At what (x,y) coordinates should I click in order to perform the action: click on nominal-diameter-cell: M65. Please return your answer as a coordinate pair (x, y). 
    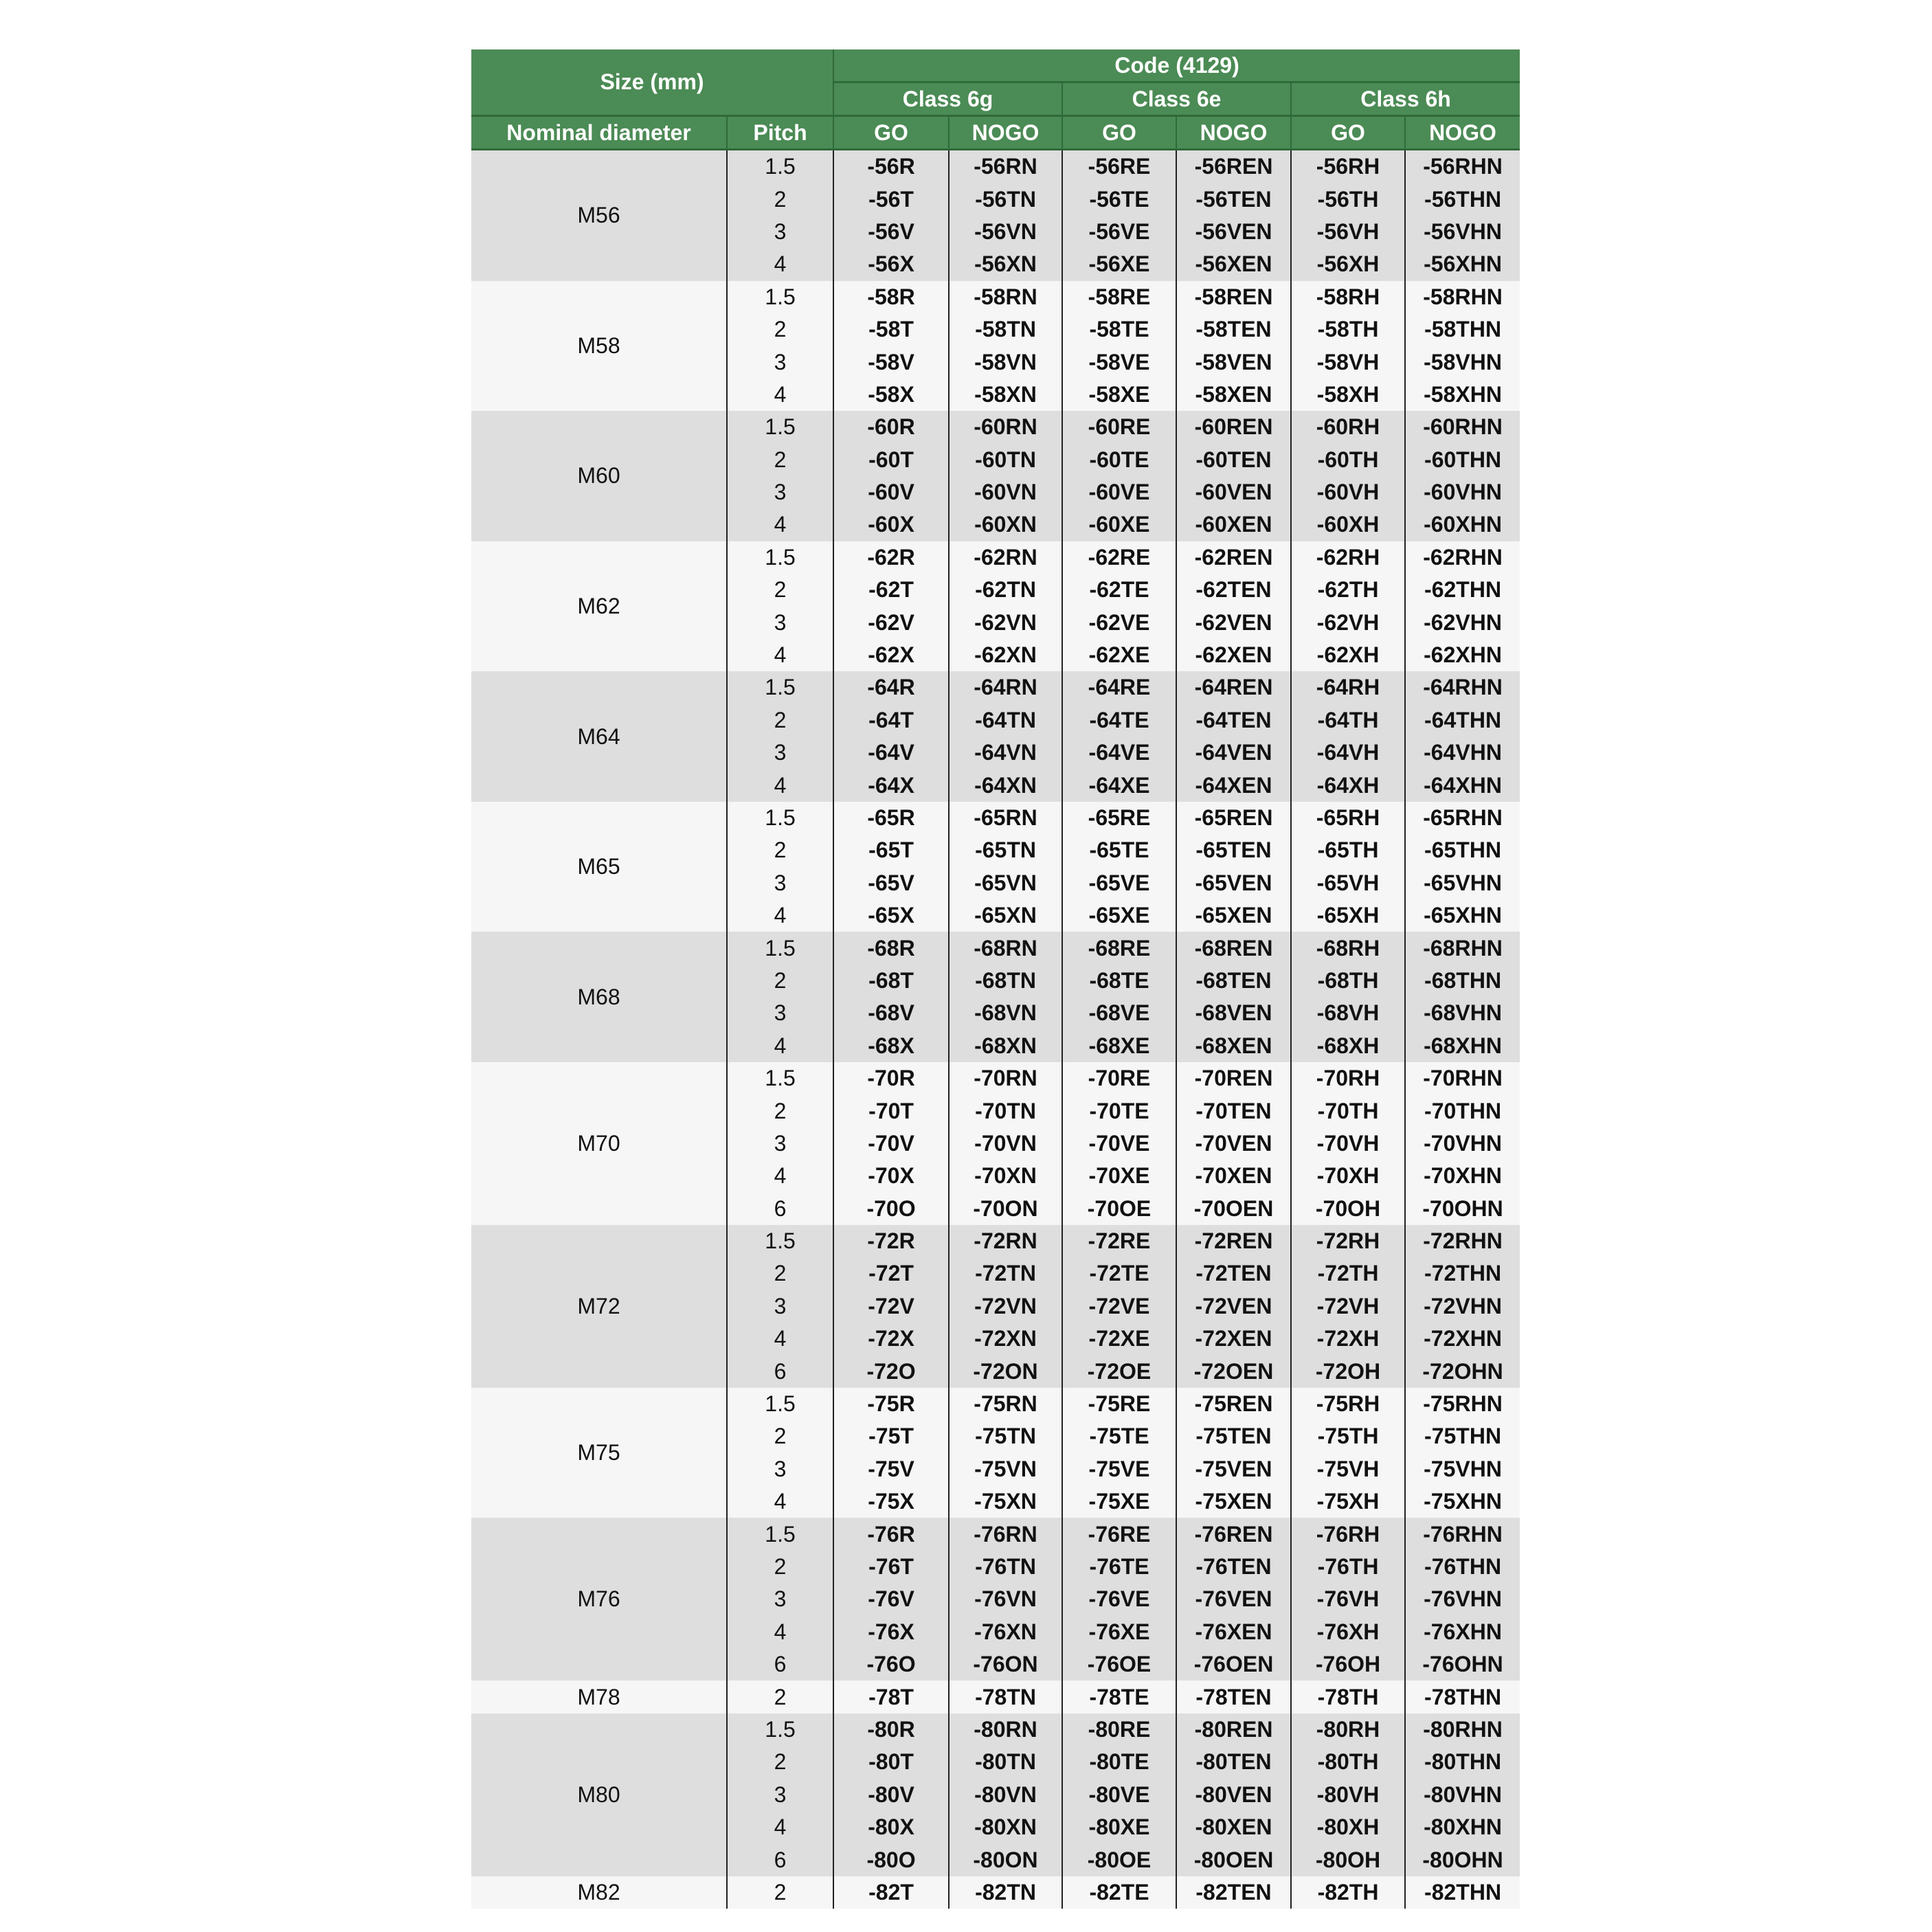
    Looking at the image, I should click on (599, 866).